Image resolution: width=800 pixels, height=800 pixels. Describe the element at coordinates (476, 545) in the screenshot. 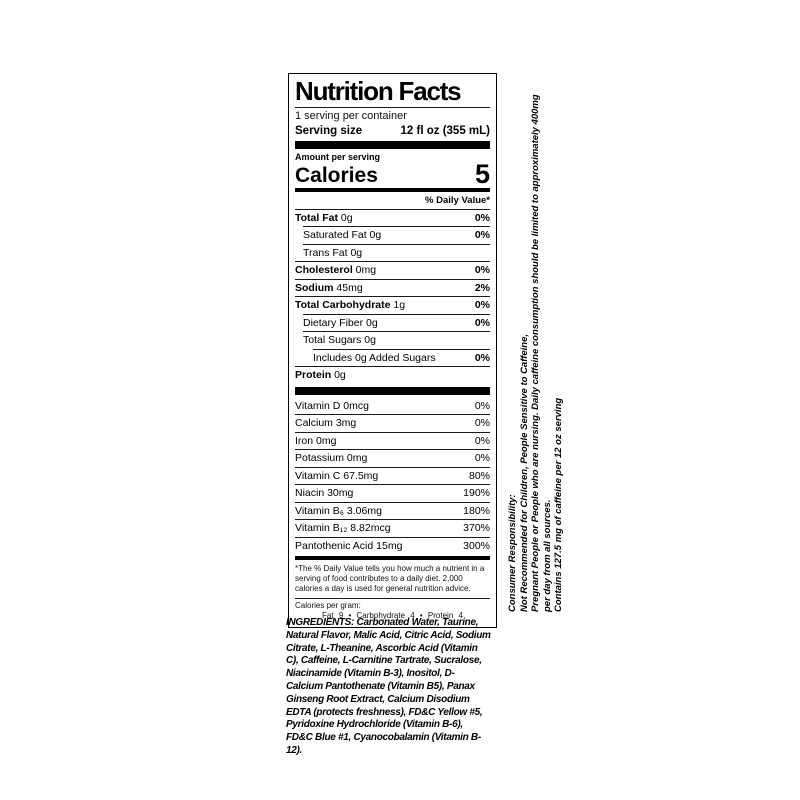

I see `daily-value: 300%` at that location.